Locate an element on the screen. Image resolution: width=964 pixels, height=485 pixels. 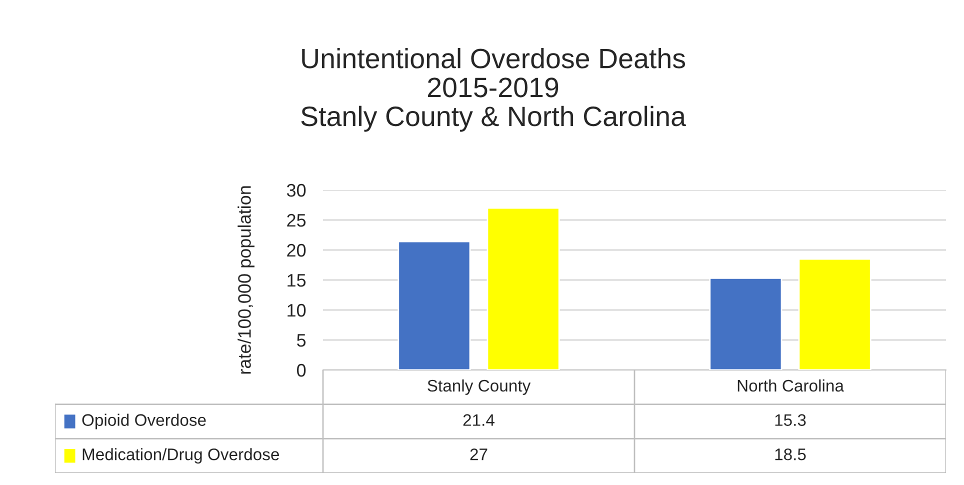
y-tick-label: 15 is located at coordinates (297, 280).